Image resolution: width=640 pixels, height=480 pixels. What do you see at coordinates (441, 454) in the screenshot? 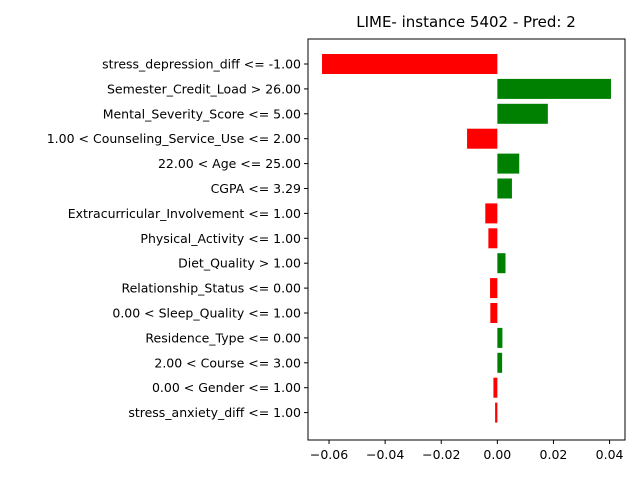
I see `x-tick-label: −0.02` at bounding box center [441, 454].